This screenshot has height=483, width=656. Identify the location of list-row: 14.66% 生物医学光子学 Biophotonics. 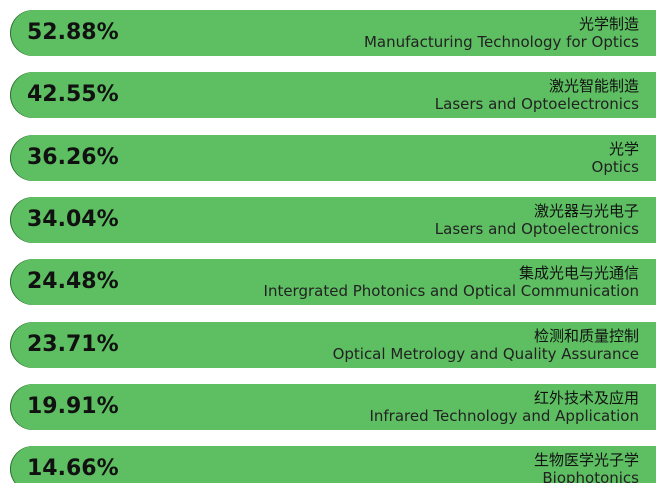
(333, 464).